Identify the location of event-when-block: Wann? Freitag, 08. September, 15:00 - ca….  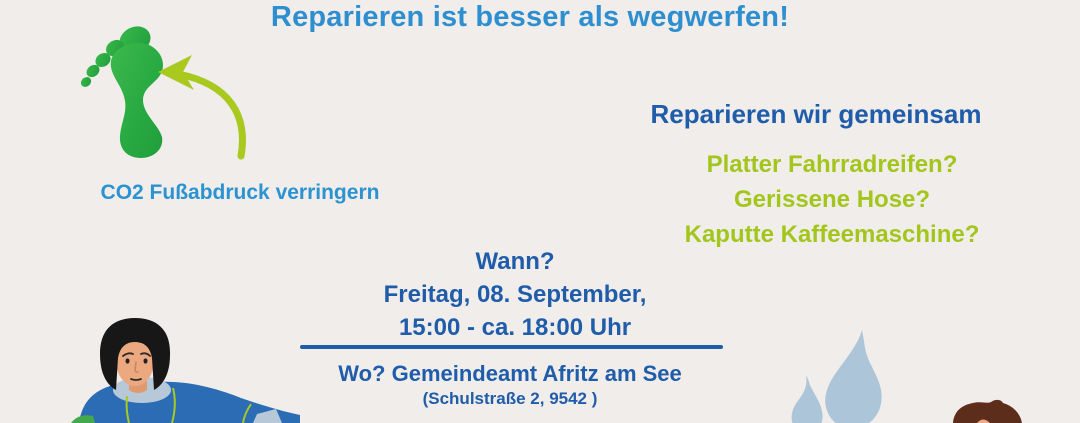
(515, 294).